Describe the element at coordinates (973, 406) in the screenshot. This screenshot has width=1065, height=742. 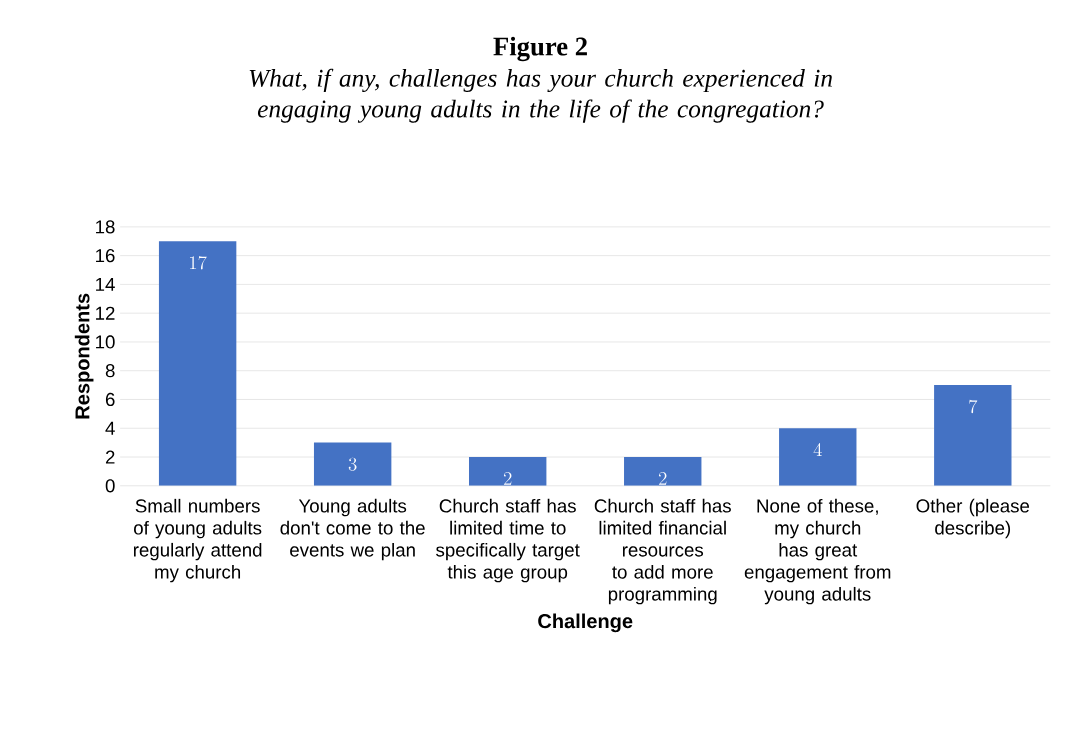
I see `data-label: 7` at that location.